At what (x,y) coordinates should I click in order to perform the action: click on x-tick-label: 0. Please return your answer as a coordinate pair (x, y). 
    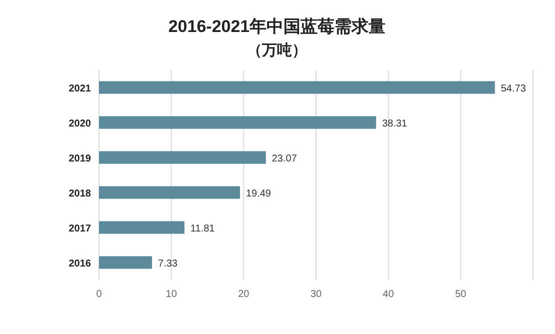
    Looking at the image, I should click on (99, 294).